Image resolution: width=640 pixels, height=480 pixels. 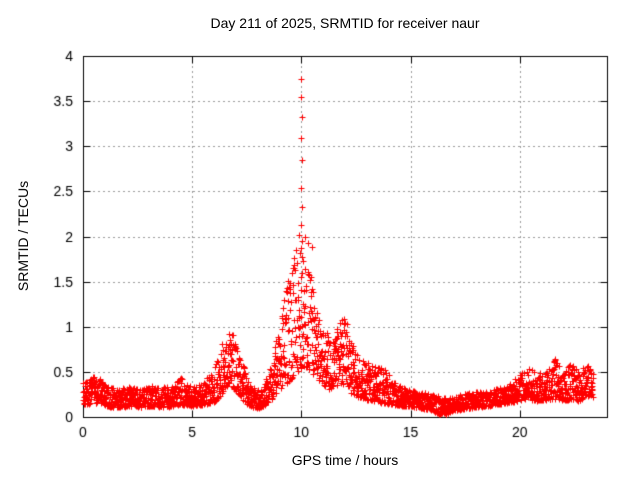 What do you see at coordinates (345, 460) in the screenshot?
I see `x-axis-label: GPS time / hours` at bounding box center [345, 460].